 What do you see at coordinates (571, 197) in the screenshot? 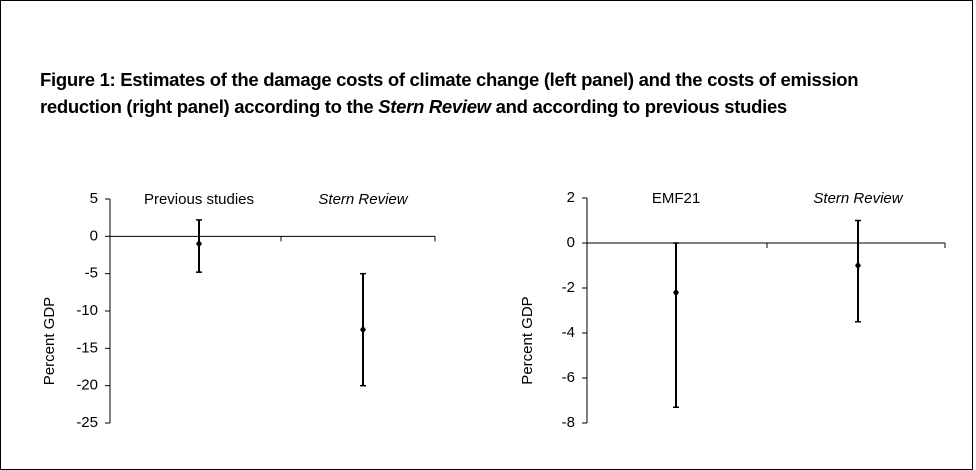
I see `y-tick-label: 2` at bounding box center [571, 197].